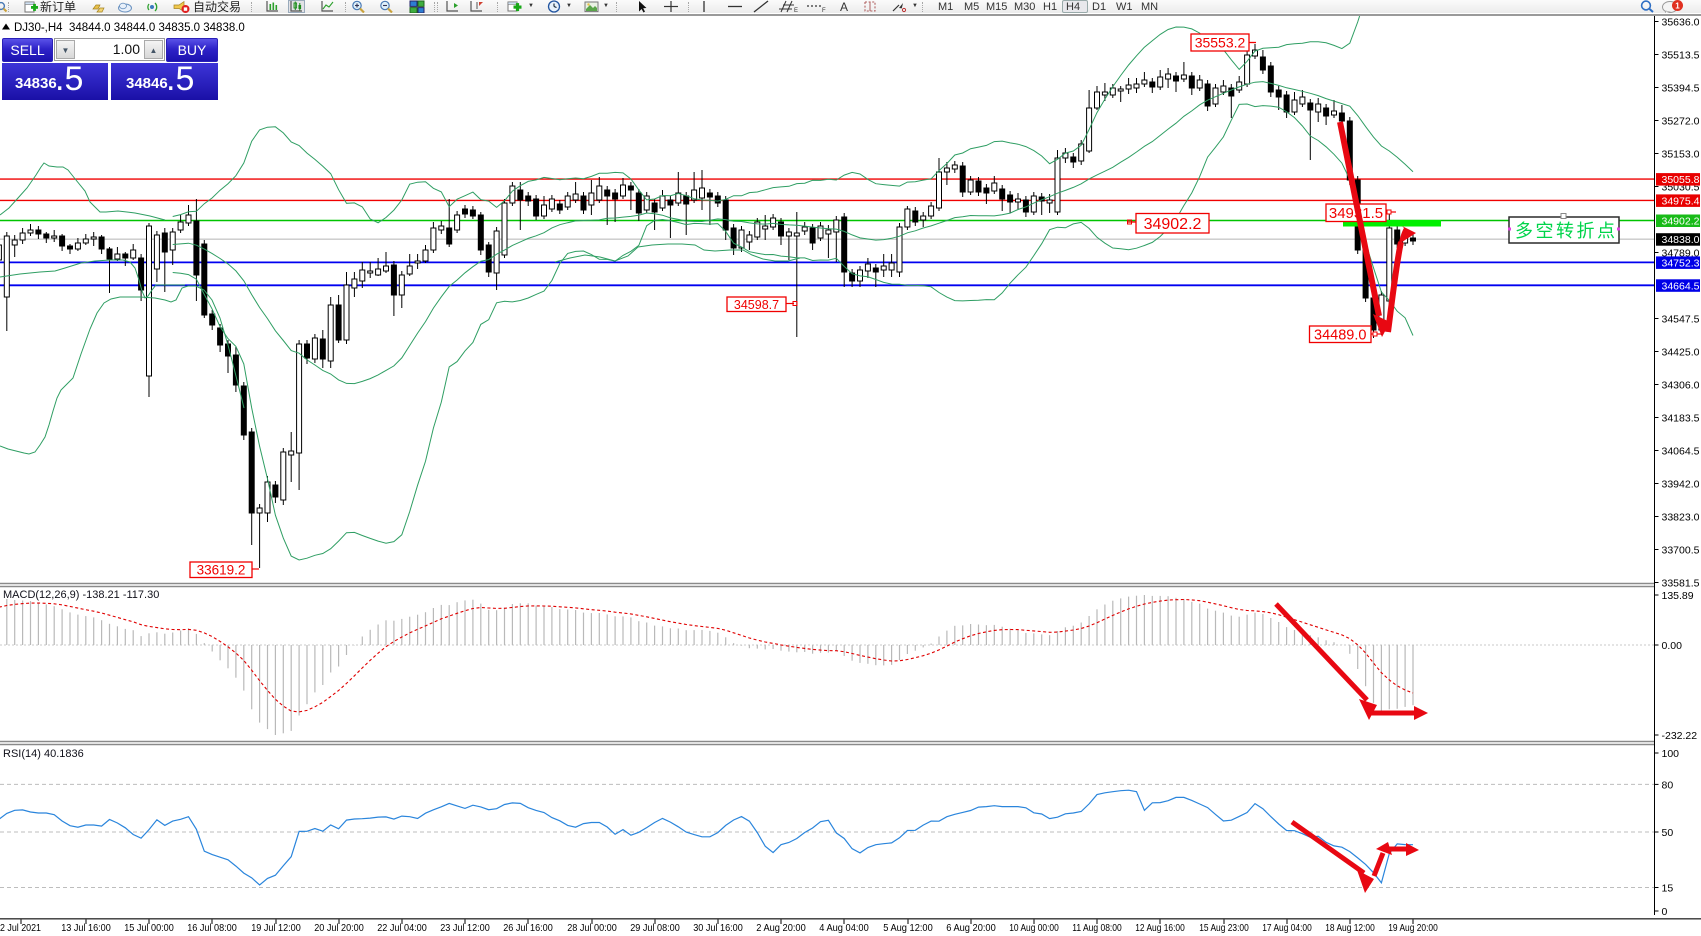  I want to click on svg-text: 1, so click(1677, 5).